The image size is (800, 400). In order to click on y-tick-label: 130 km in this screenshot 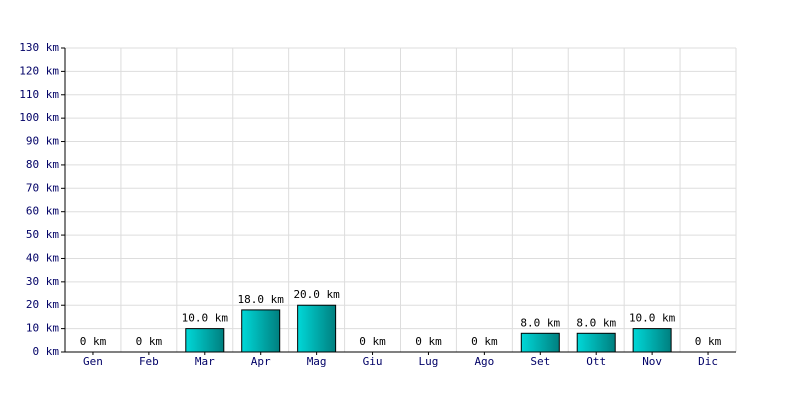, I will do `click(39, 47)`.